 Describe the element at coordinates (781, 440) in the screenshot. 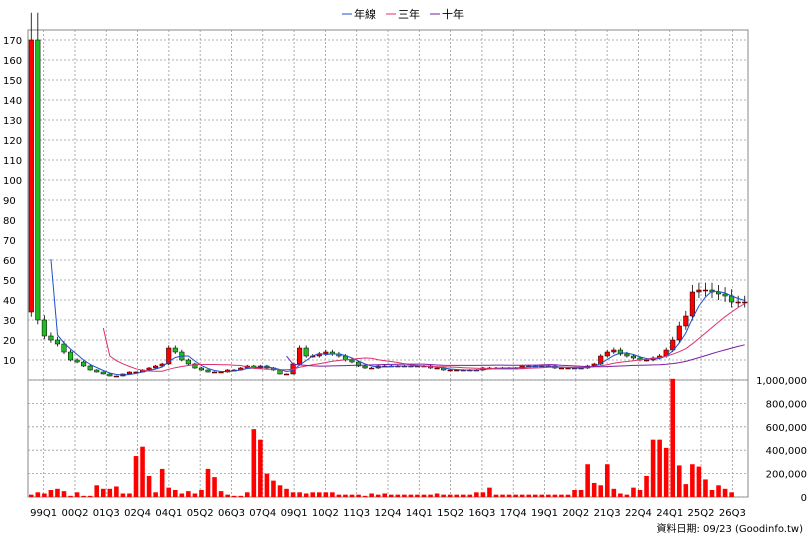

I see `volume-y-axis: 0 200,000 400,000 600,000 800,000 1,000,000` at that location.